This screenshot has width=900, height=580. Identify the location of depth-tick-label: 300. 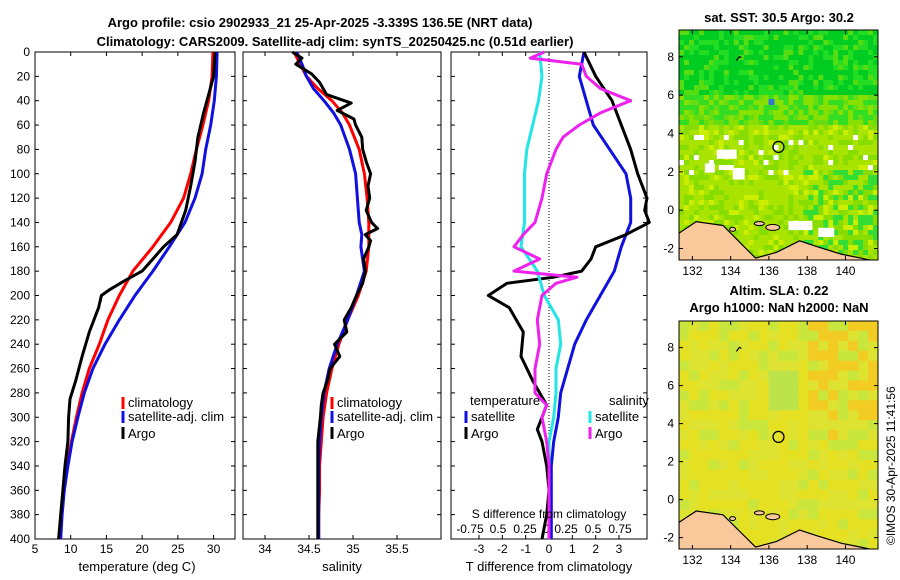
(20, 417).